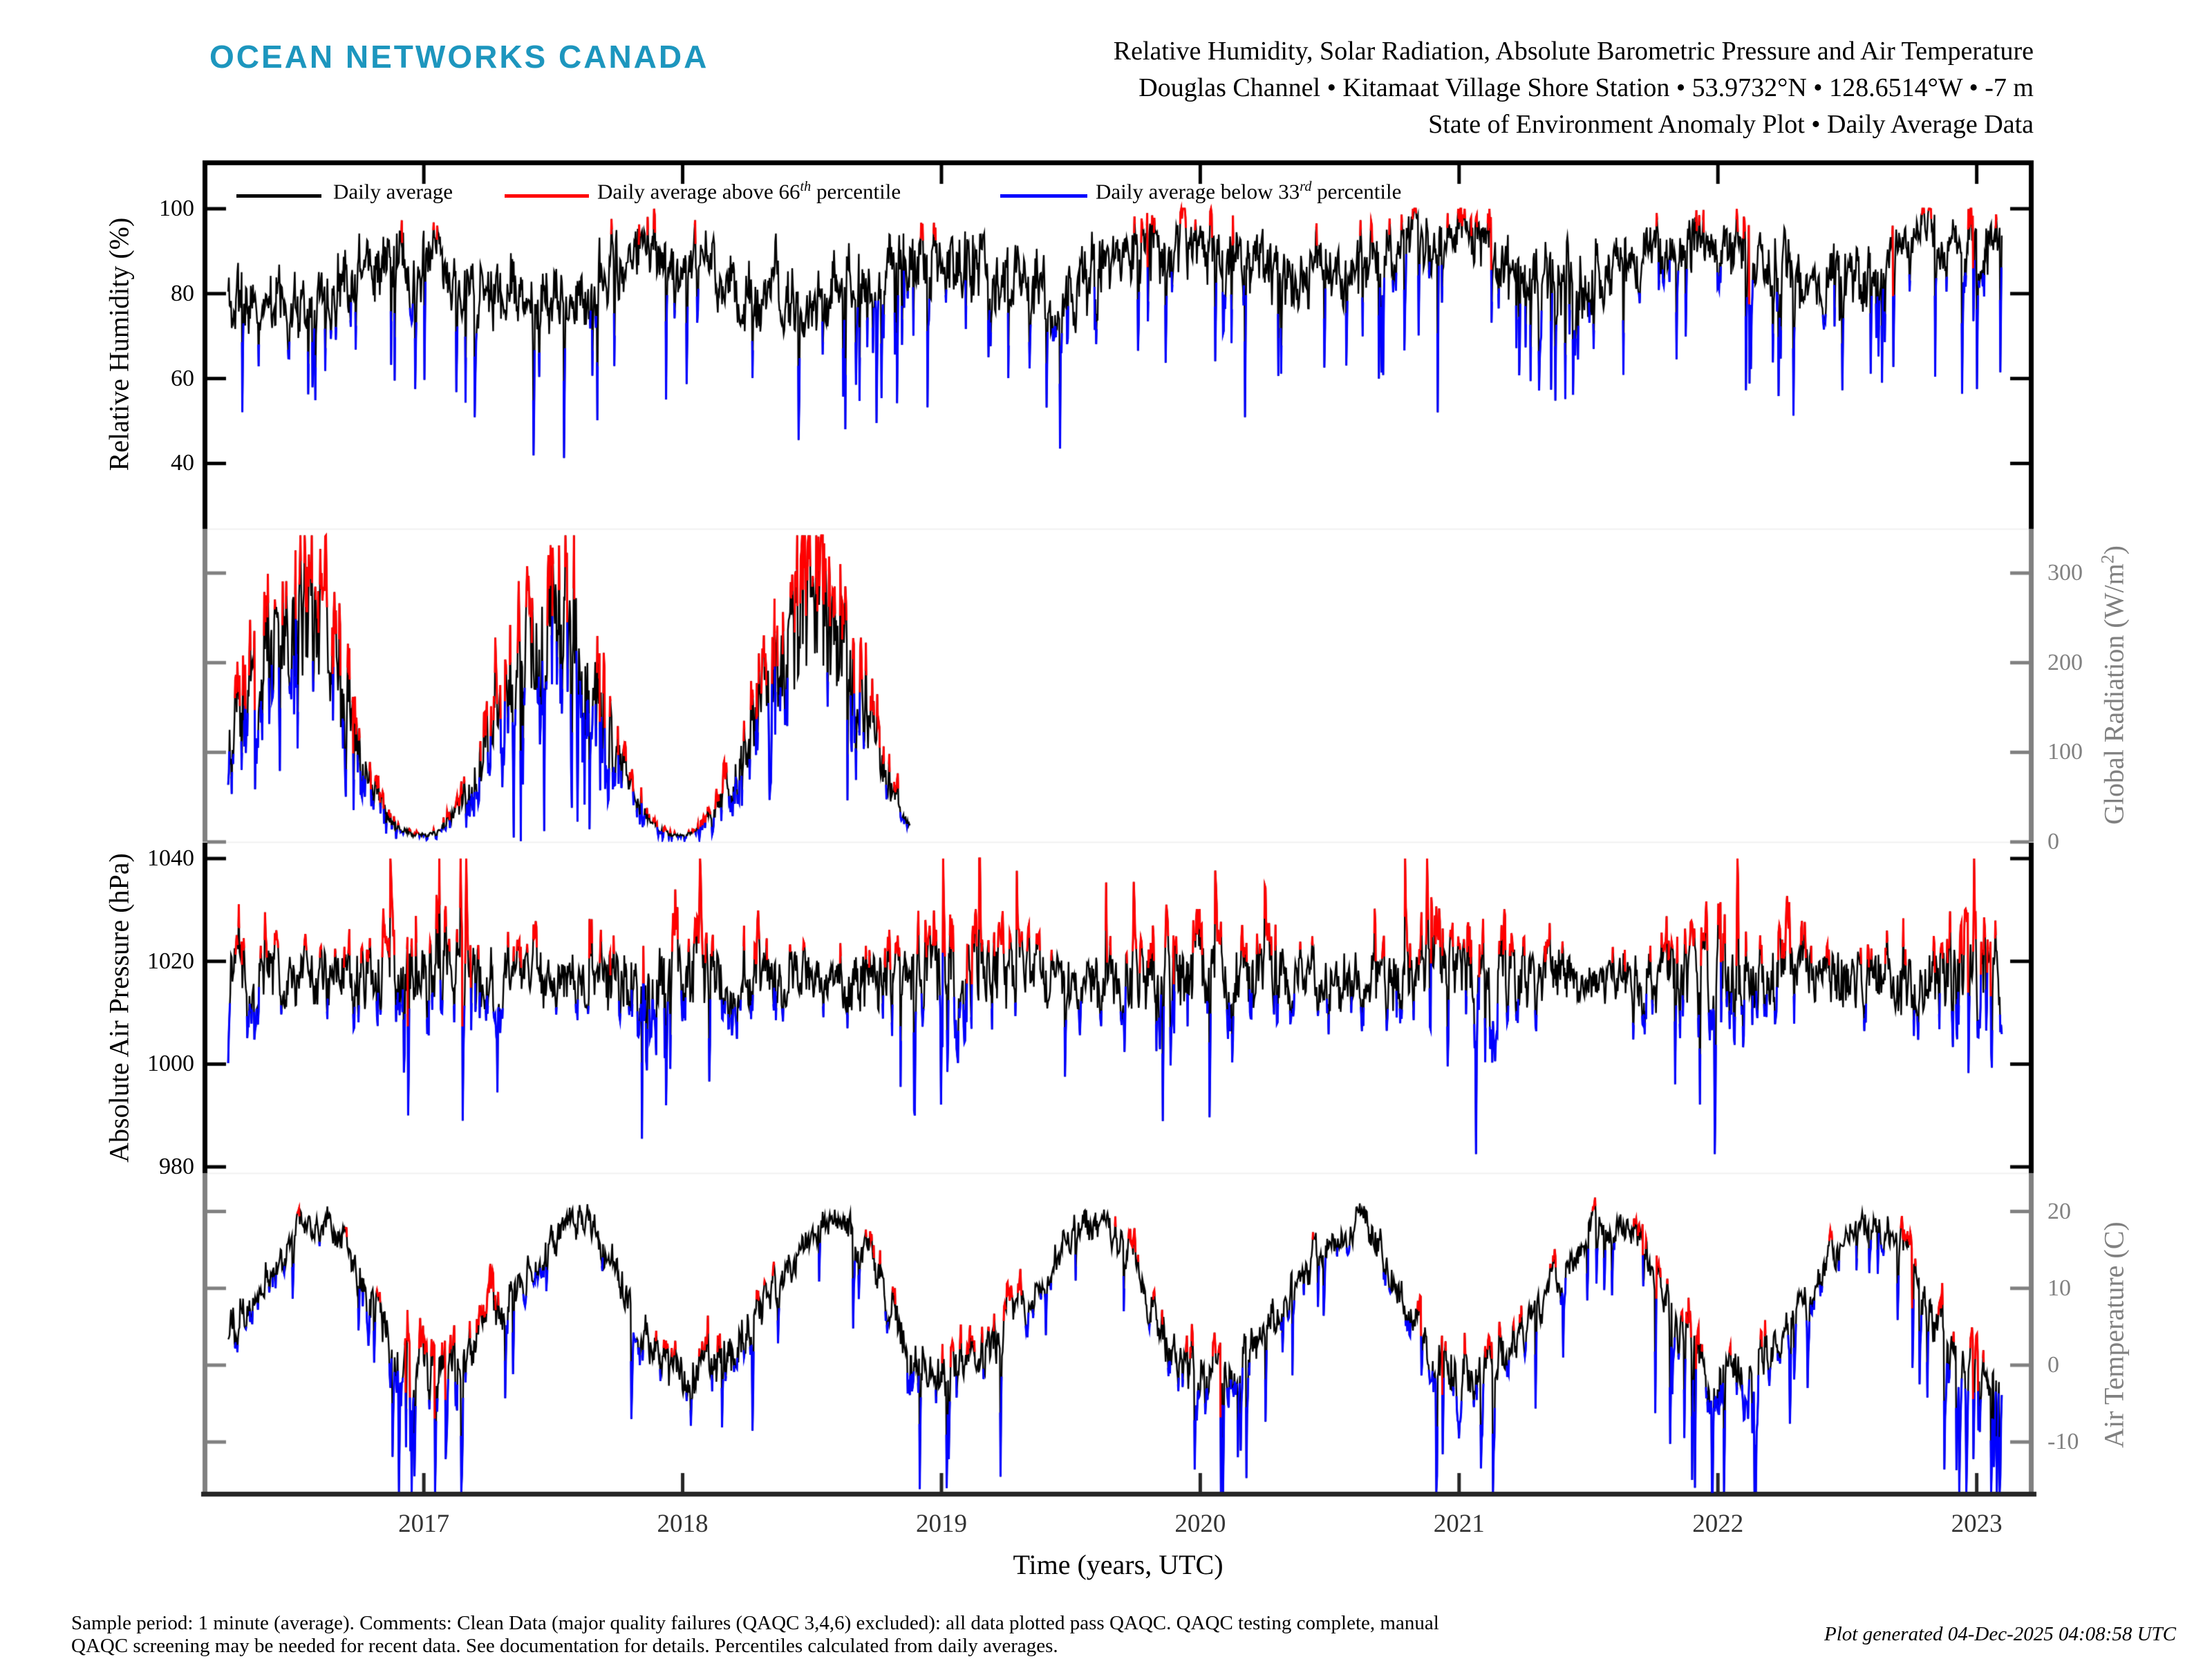 The image size is (2212, 1659). I want to click on legend-text: Daily average below 33, so click(1198, 191).